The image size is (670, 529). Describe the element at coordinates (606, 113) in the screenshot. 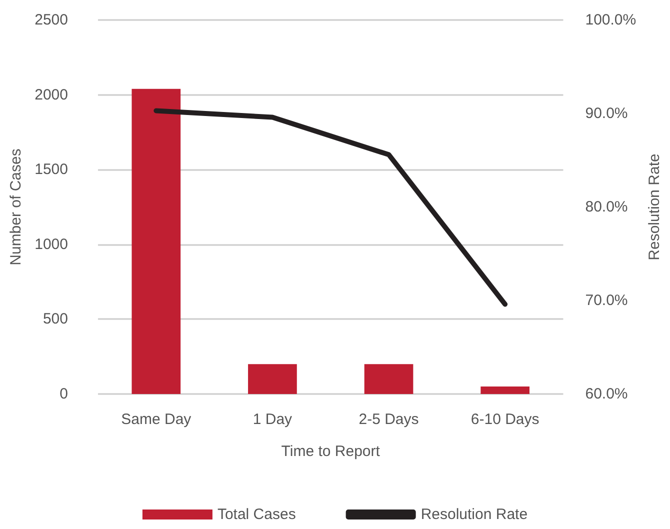

I see `y2-tick-label: 90.0%` at that location.